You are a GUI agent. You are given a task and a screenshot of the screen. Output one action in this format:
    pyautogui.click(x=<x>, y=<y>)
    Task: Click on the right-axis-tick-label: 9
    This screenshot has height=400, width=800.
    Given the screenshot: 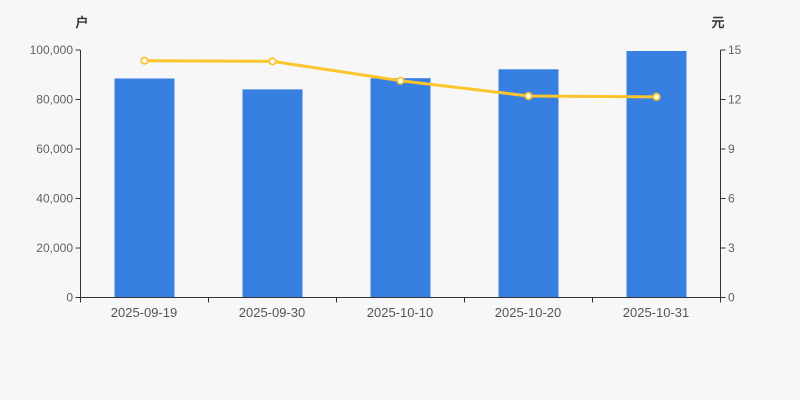 What is the action you would take?
    pyautogui.click(x=731, y=149)
    